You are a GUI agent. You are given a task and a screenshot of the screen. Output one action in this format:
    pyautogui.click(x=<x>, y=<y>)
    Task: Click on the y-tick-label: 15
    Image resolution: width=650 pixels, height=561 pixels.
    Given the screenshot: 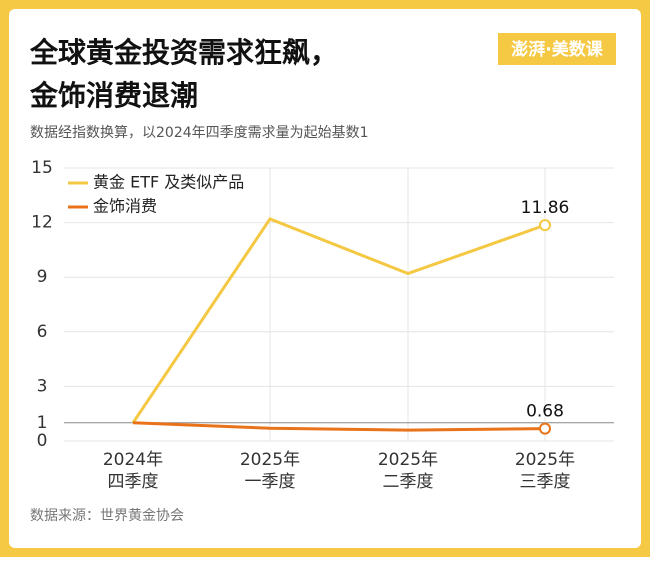 What is the action you would take?
    pyautogui.click(x=42, y=168)
    